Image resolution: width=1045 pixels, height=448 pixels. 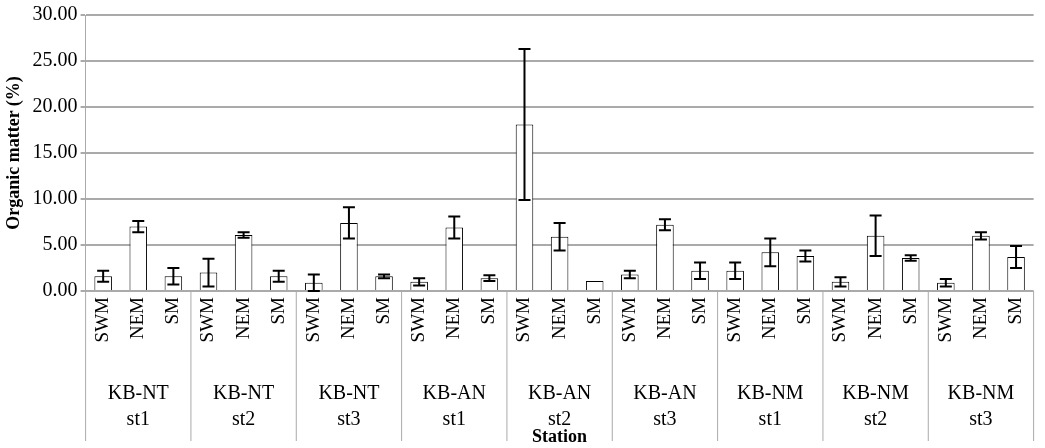 I want to click on y-tick-label: 20.00, so click(x=55, y=105).